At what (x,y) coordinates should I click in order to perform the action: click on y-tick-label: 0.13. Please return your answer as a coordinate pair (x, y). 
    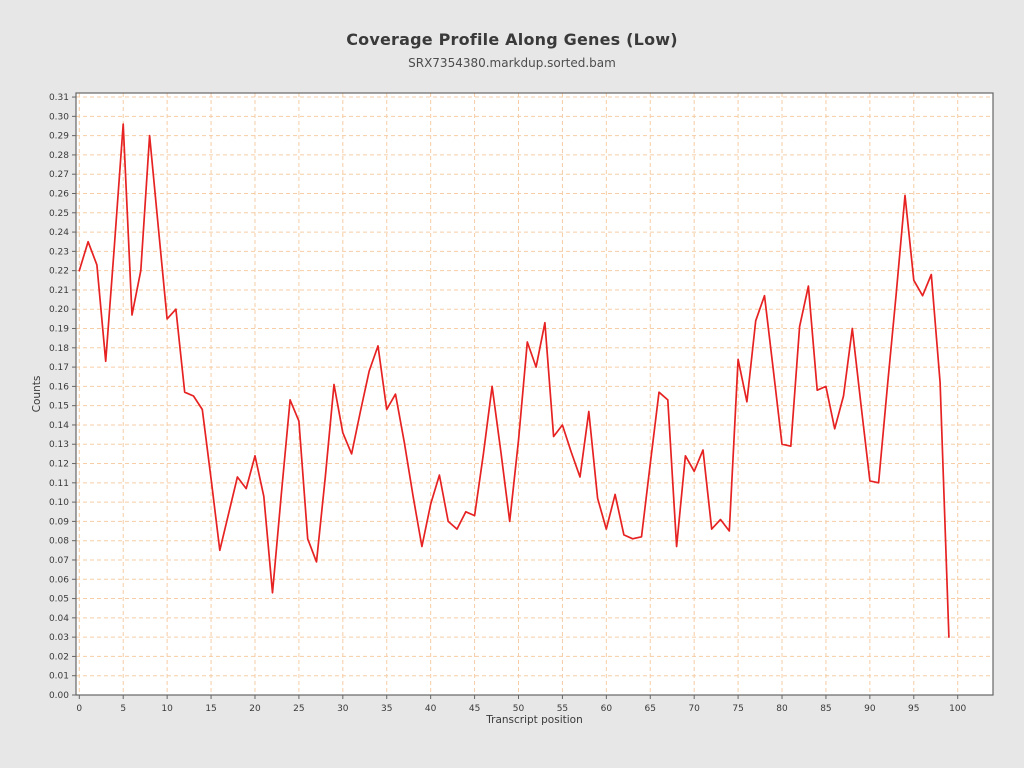
    Looking at the image, I should click on (59, 445).